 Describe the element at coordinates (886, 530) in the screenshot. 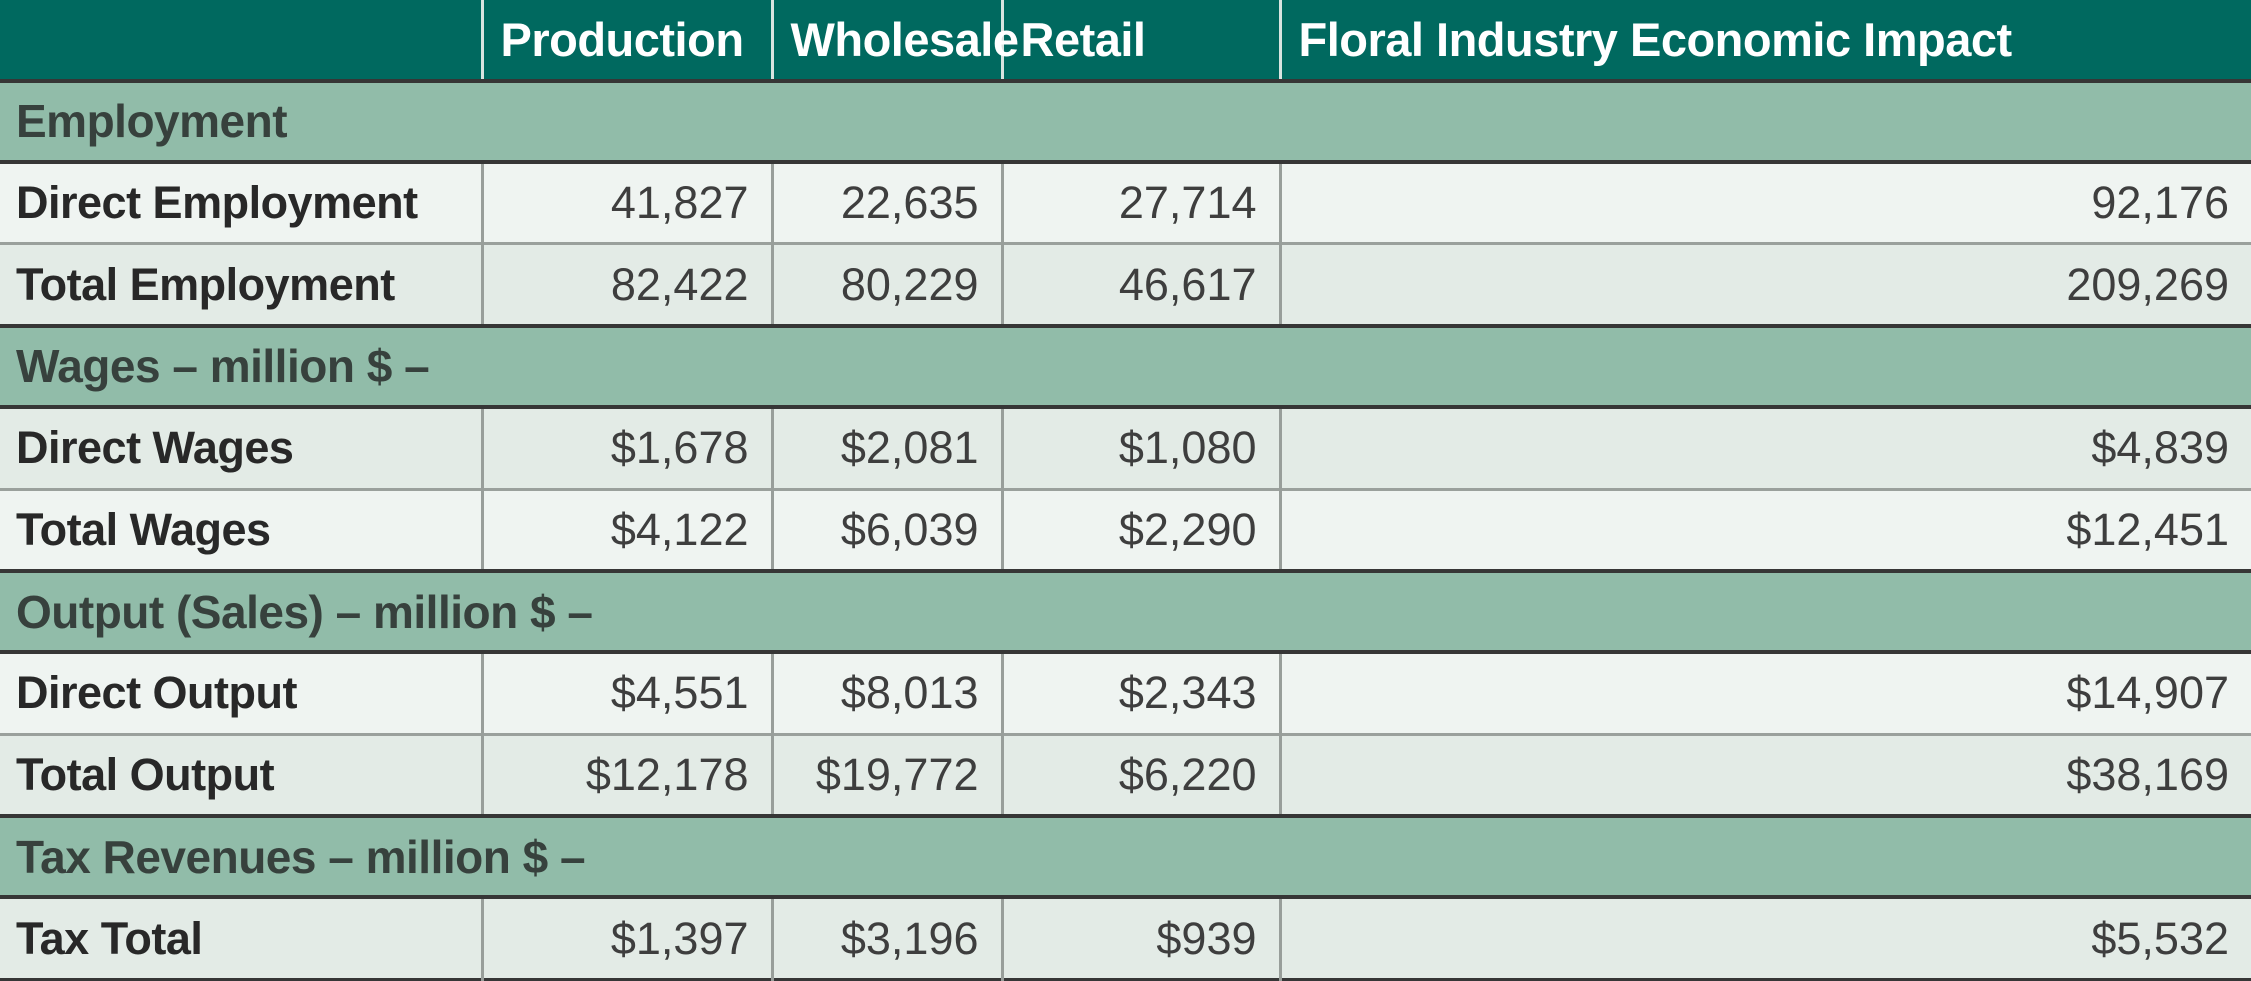

I see `value-cell-wholesale: $6,039` at that location.